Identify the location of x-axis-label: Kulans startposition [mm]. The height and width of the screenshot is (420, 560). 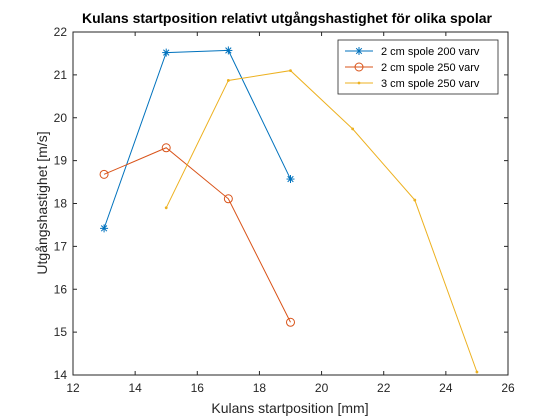
(289, 408).